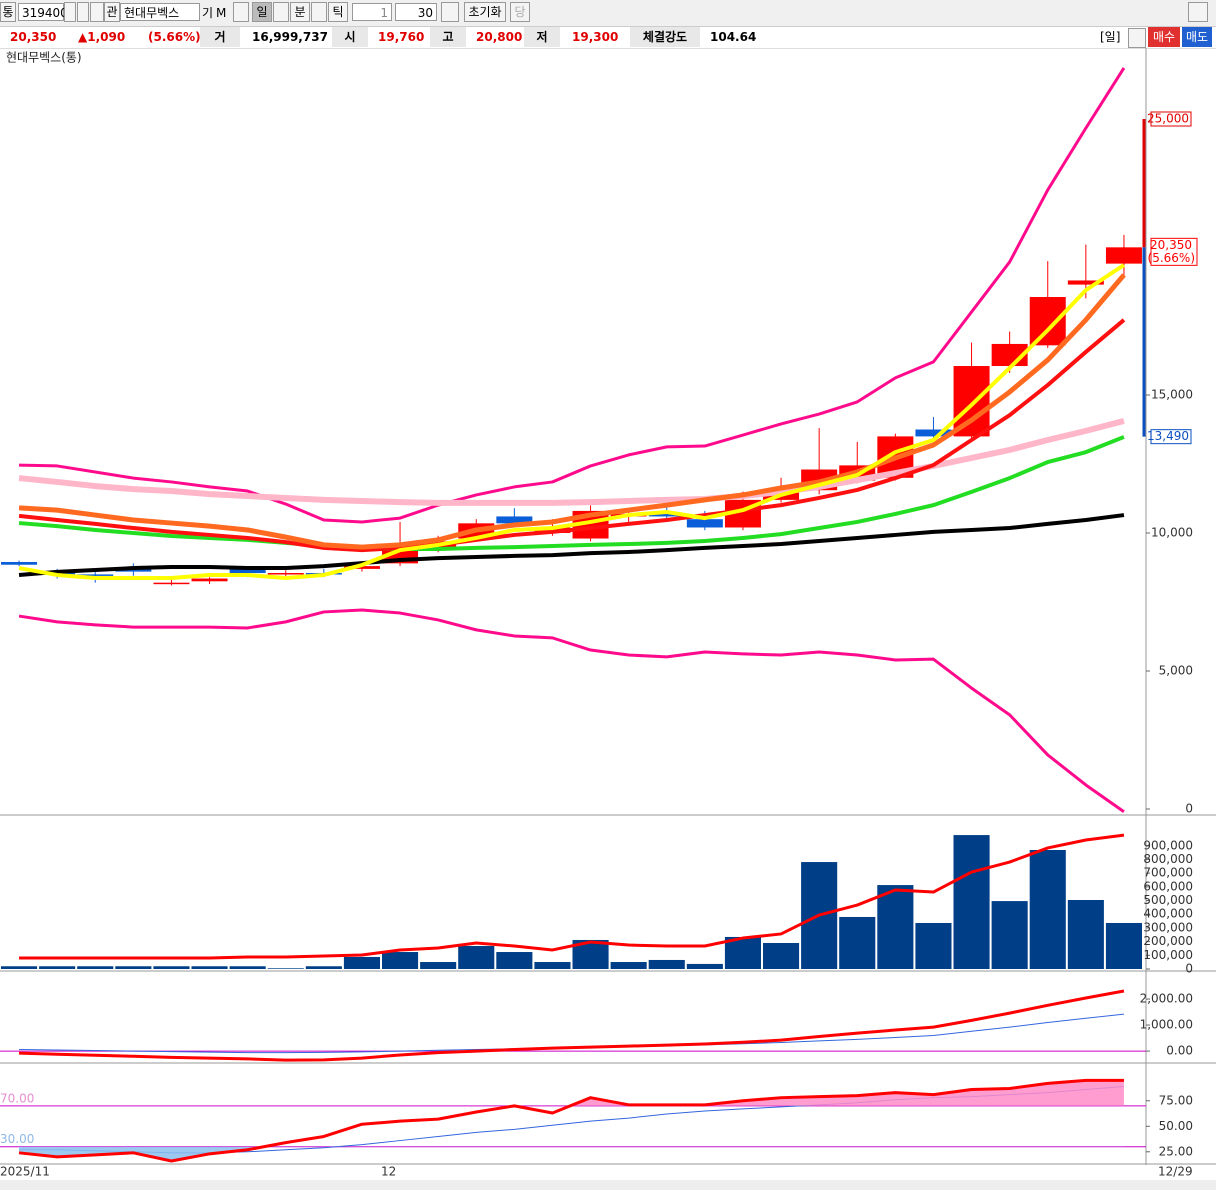 The image size is (1216, 1192). Describe the element at coordinates (1168, 859) in the screenshot. I see `y-tick-label: 800,000` at that location.